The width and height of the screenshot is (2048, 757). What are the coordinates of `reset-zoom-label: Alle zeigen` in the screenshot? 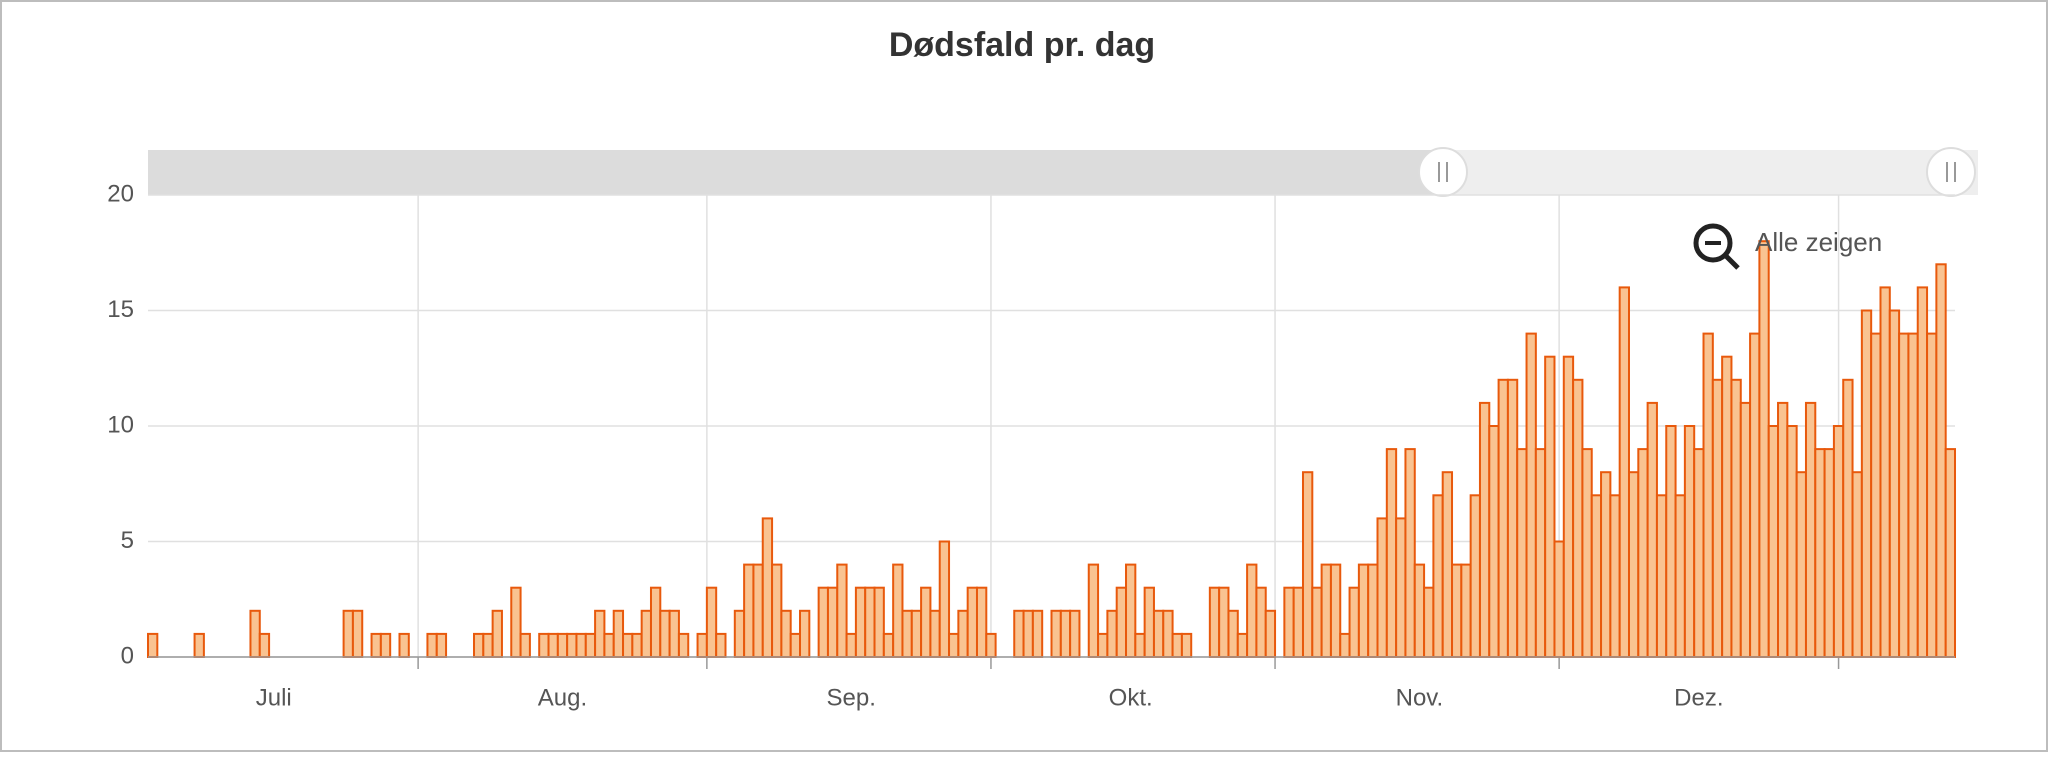 It's located at (1818, 242).